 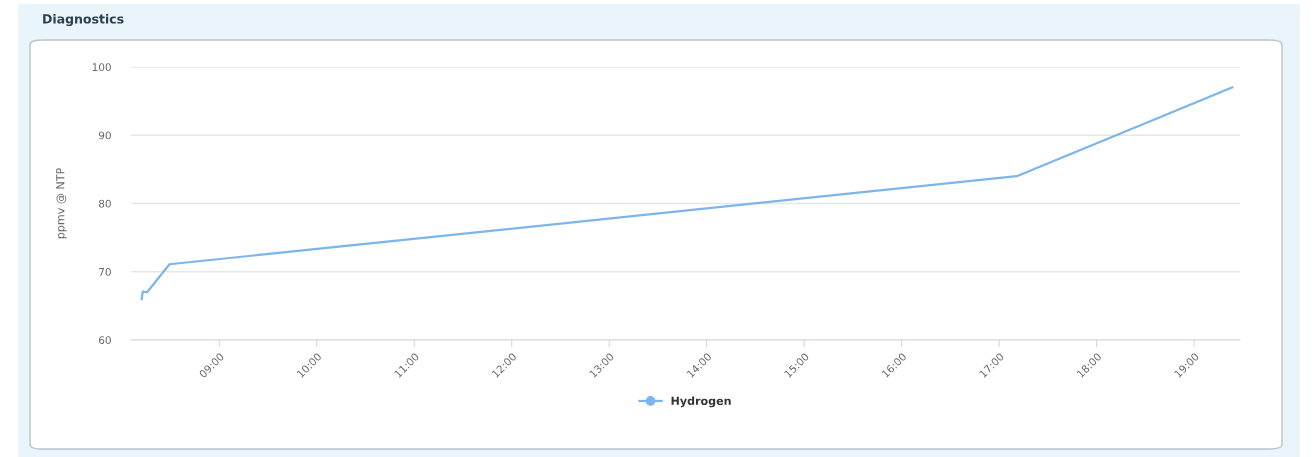 What do you see at coordinates (105, 203) in the screenshot?
I see `y-tick-label: 80` at bounding box center [105, 203].